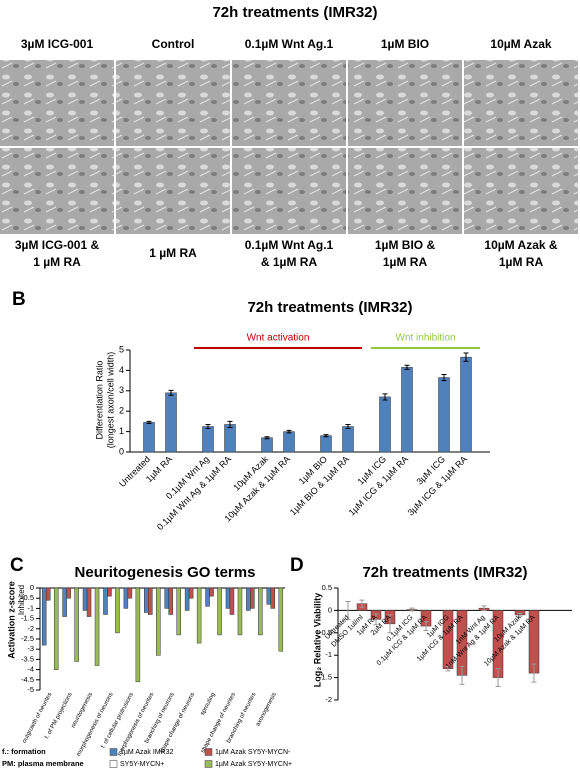  I want to click on y-tick-label: 0.5, so click(327, 587).